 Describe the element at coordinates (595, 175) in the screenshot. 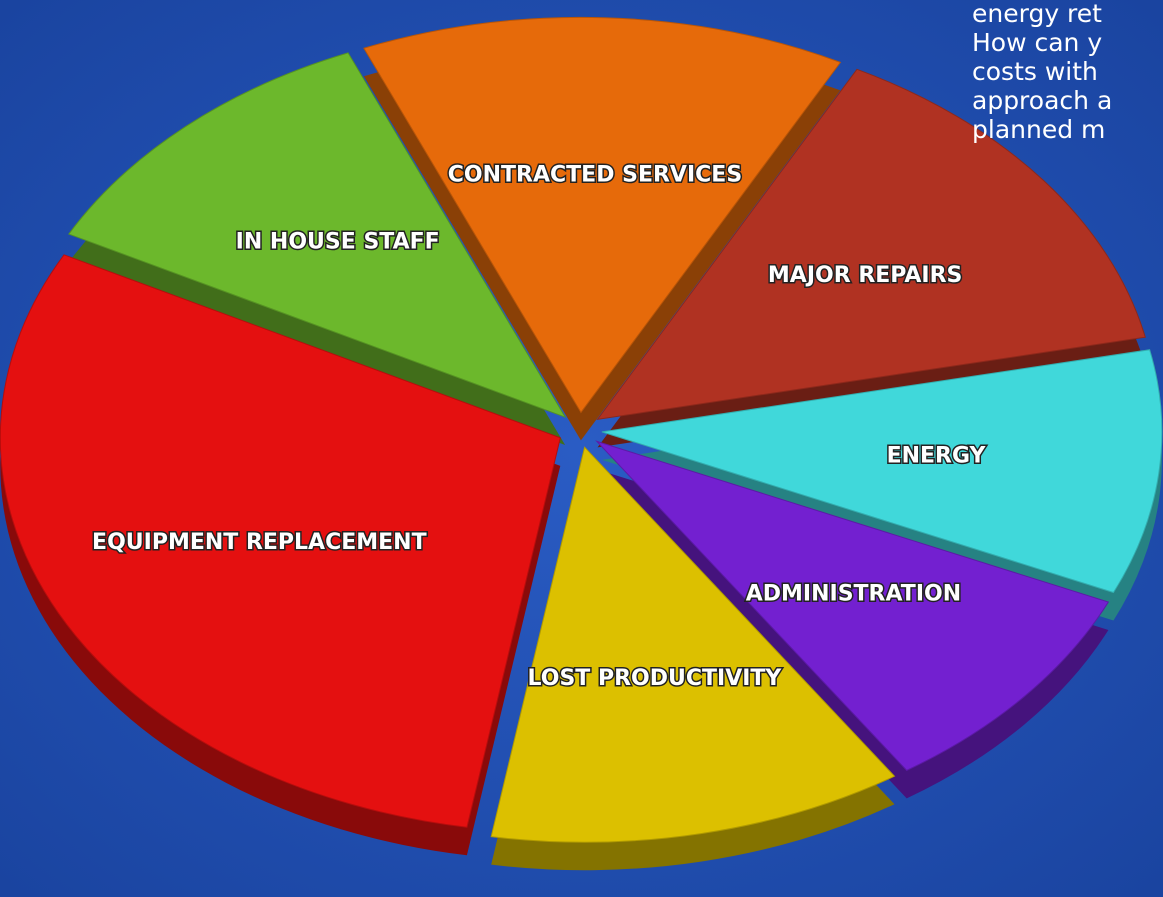

I see `slice-label: CONTRACTED SERVICES` at that location.